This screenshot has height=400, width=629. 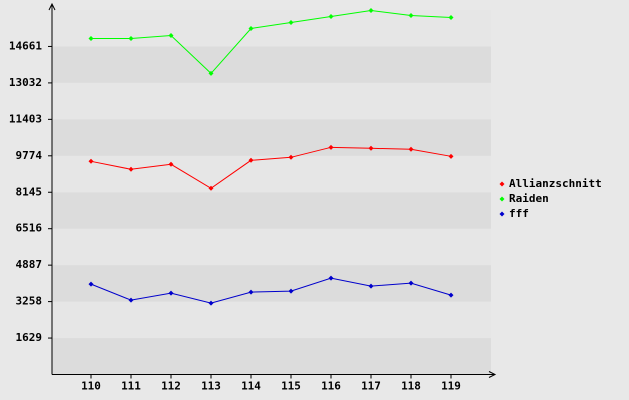 What do you see at coordinates (371, 386) in the screenshot?
I see `x-tick-label: 117` at bounding box center [371, 386].